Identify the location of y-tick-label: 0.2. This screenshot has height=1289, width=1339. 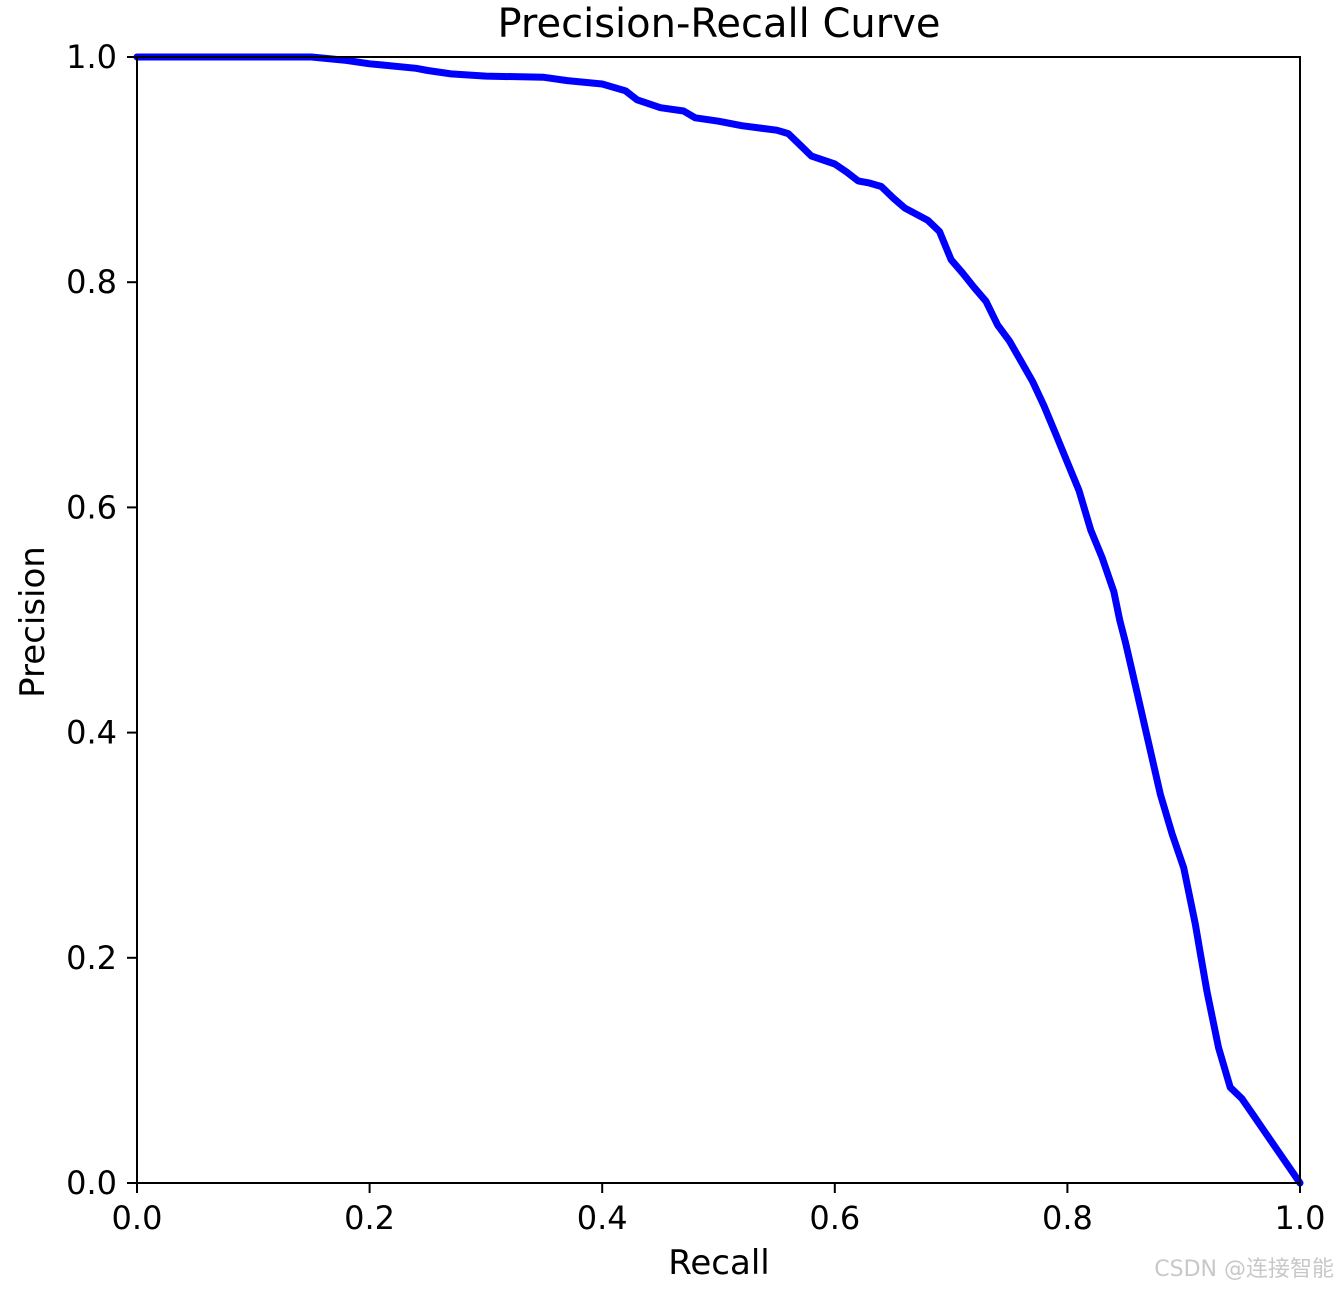
(91, 958).